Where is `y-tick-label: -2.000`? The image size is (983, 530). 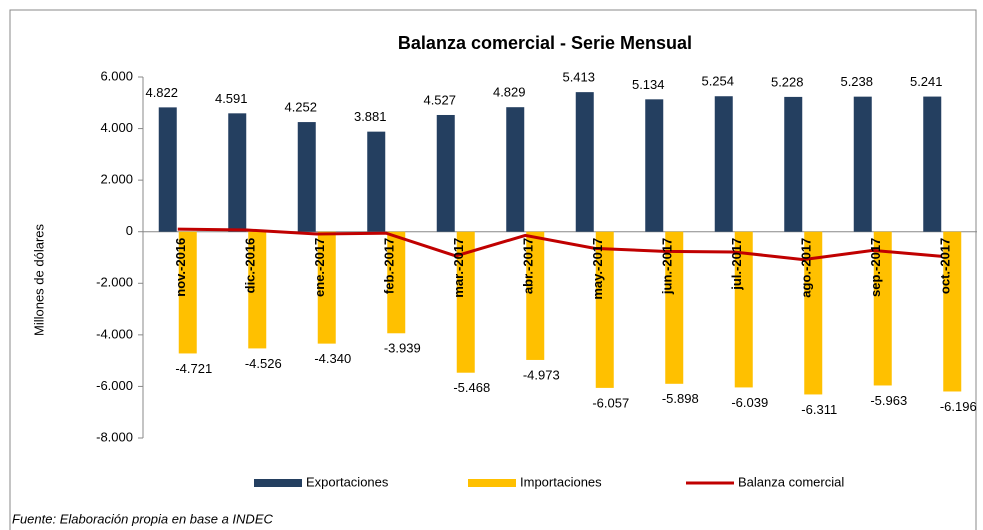
y-tick-label: -2.000 is located at coordinates (114, 282).